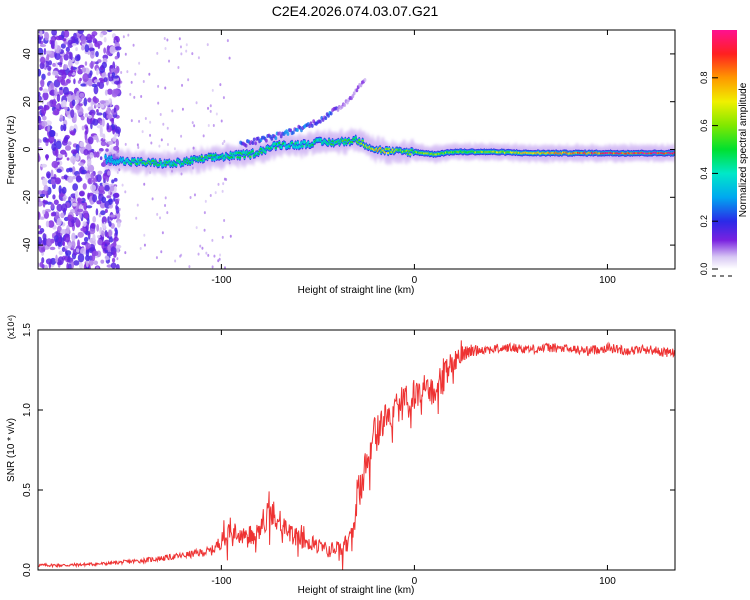  What do you see at coordinates (704, 221) in the screenshot?
I see `colorbar-tick-label: 0.2` at bounding box center [704, 221].